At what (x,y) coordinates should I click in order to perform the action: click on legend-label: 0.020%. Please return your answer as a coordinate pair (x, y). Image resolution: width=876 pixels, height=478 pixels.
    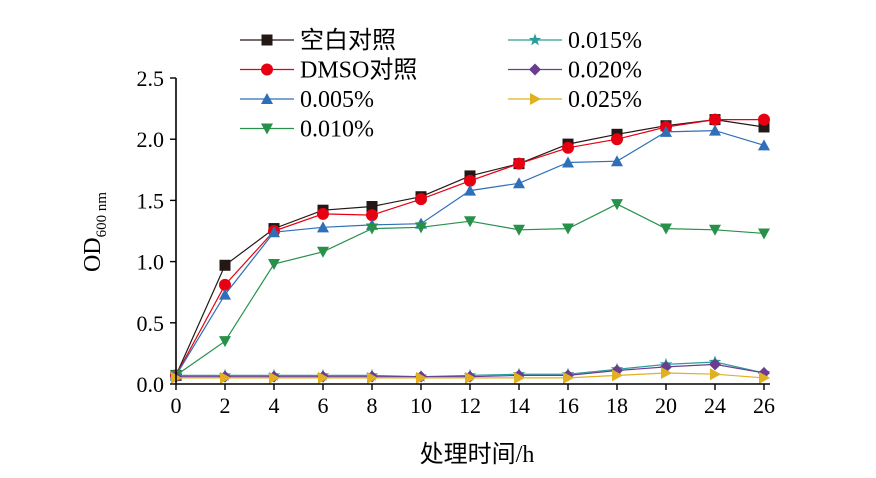
    Looking at the image, I should click on (605, 71).